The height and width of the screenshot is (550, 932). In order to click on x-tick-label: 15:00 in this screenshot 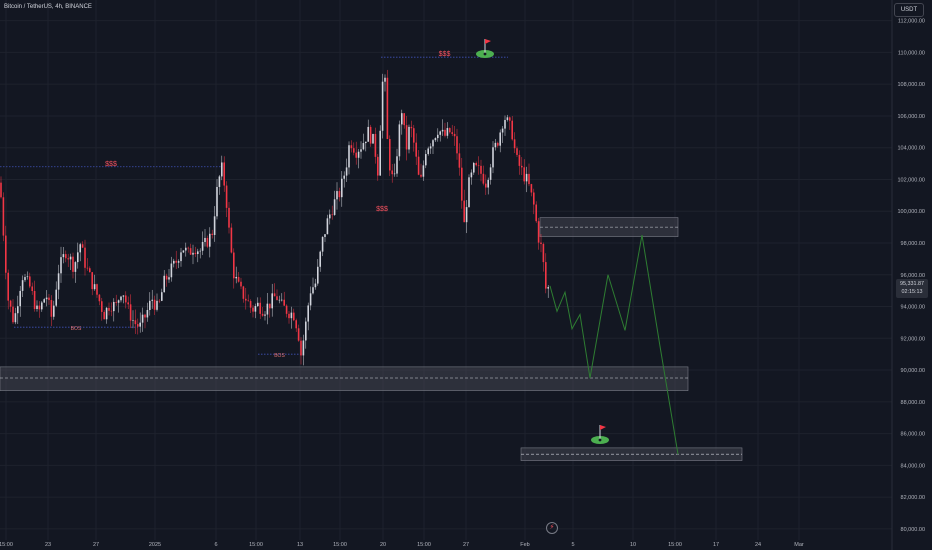, I will do `click(424, 545)`.